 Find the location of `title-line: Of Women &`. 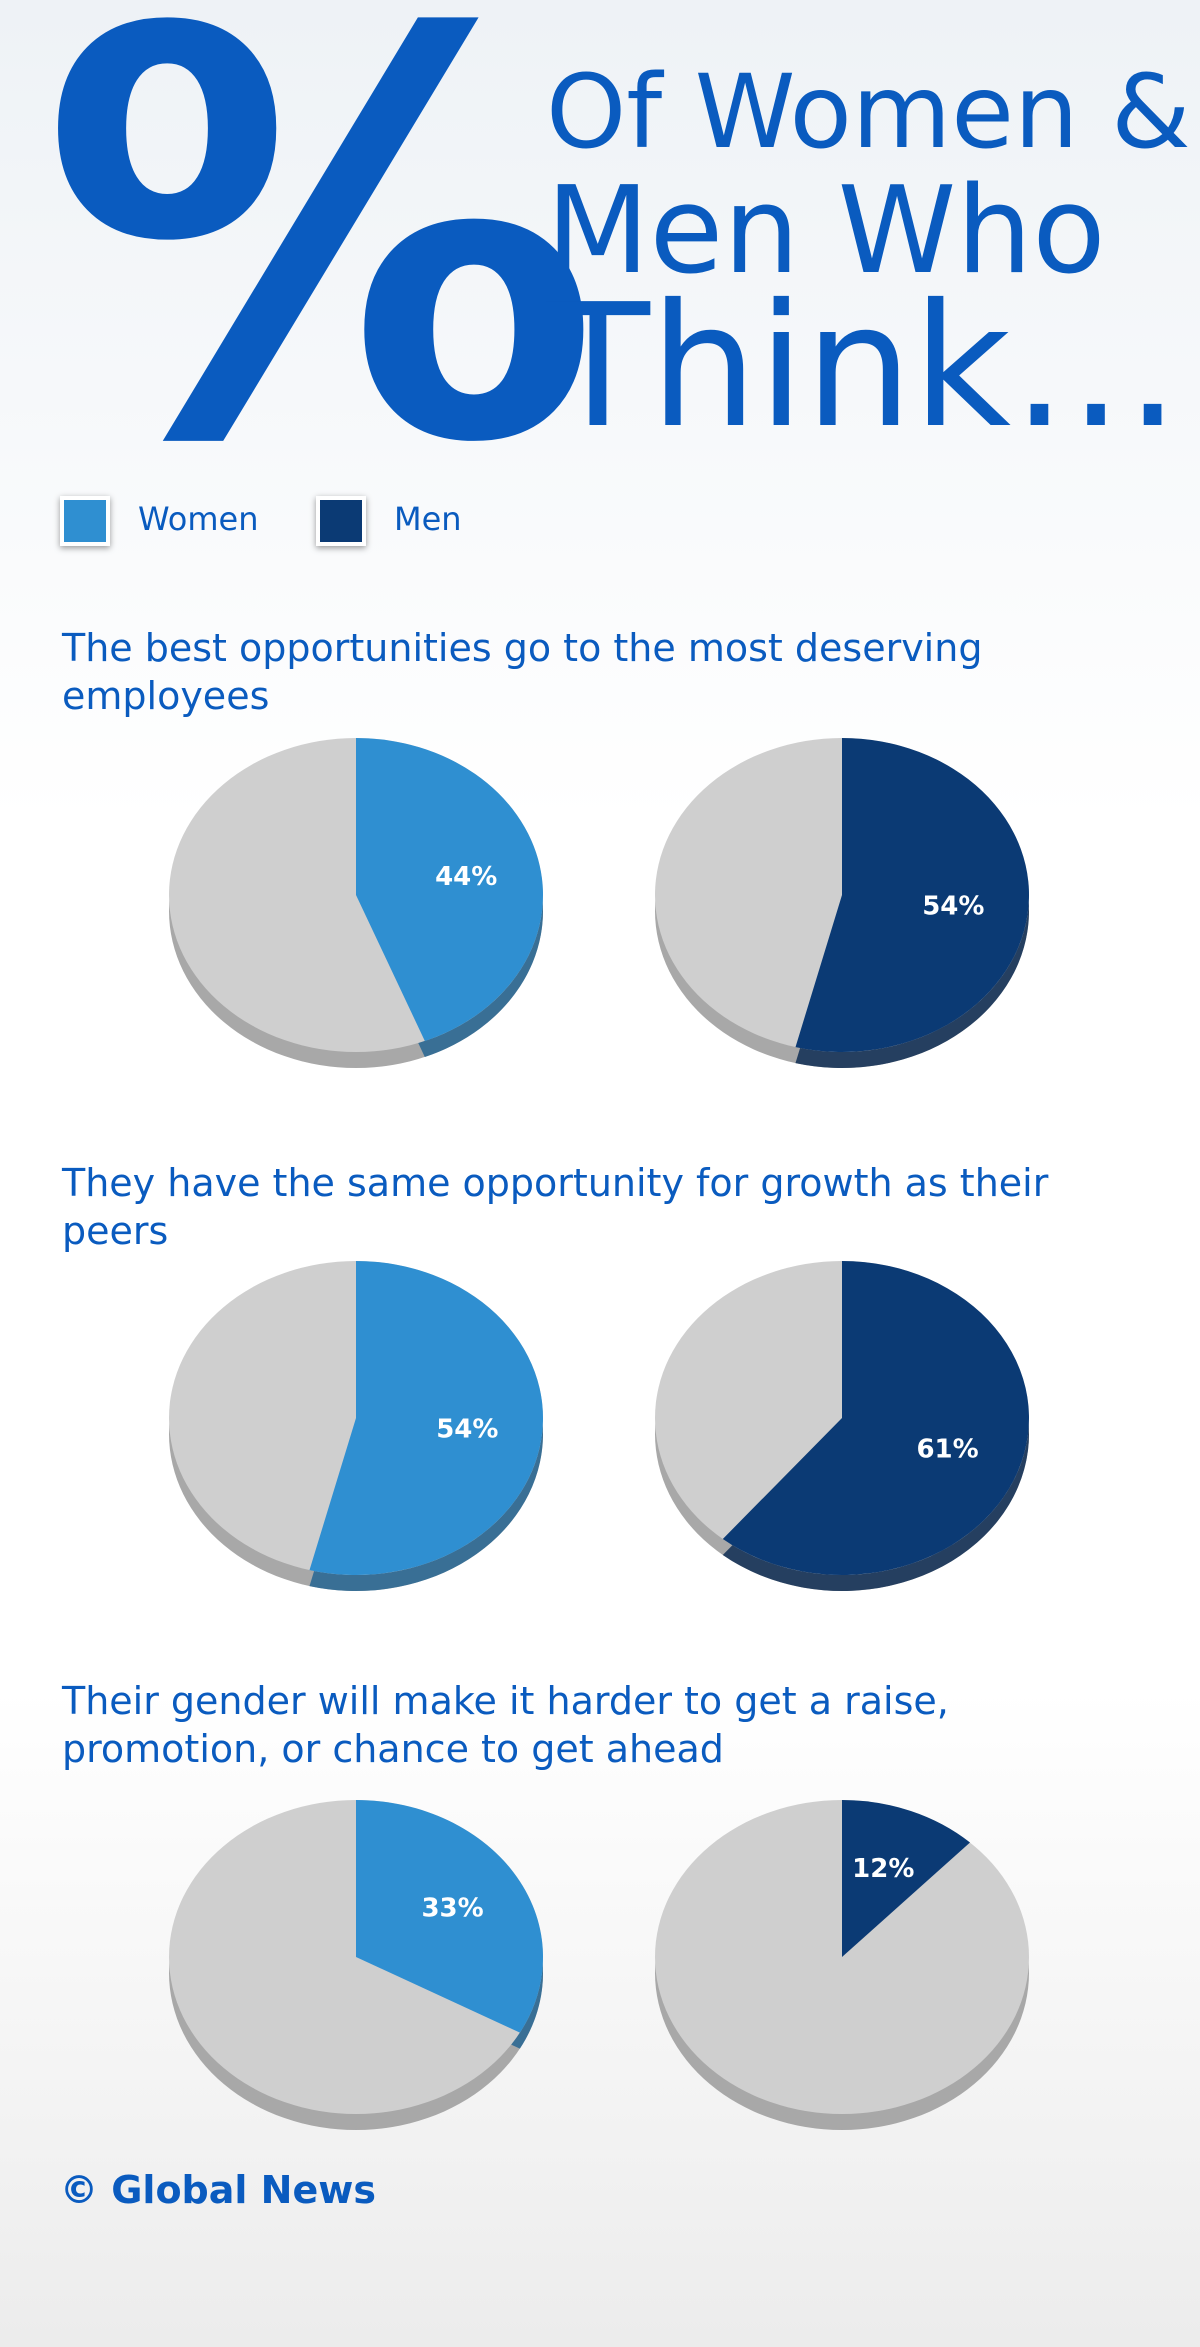

title-line: Of Women & is located at coordinates (868, 112).